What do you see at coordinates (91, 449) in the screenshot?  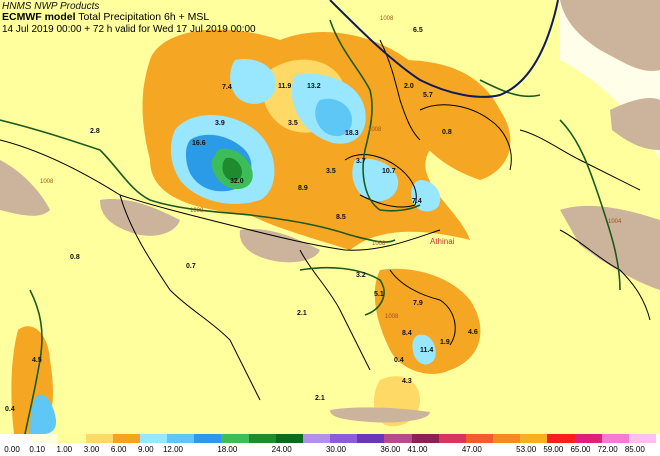 I see `legend-label: 3.00` at bounding box center [91, 449].